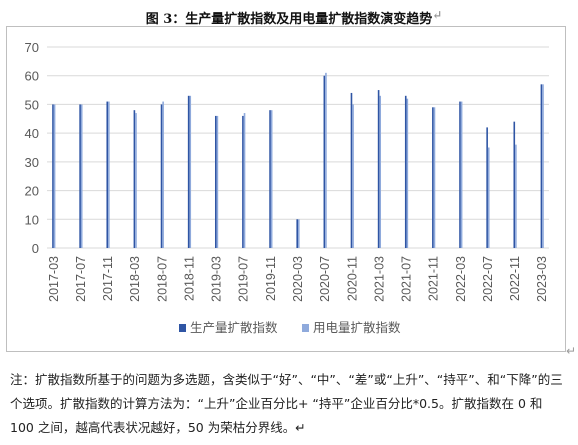 The height and width of the screenshot is (445, 578). I want to click on x-tick-label: 2020-07, so click(325, 279).